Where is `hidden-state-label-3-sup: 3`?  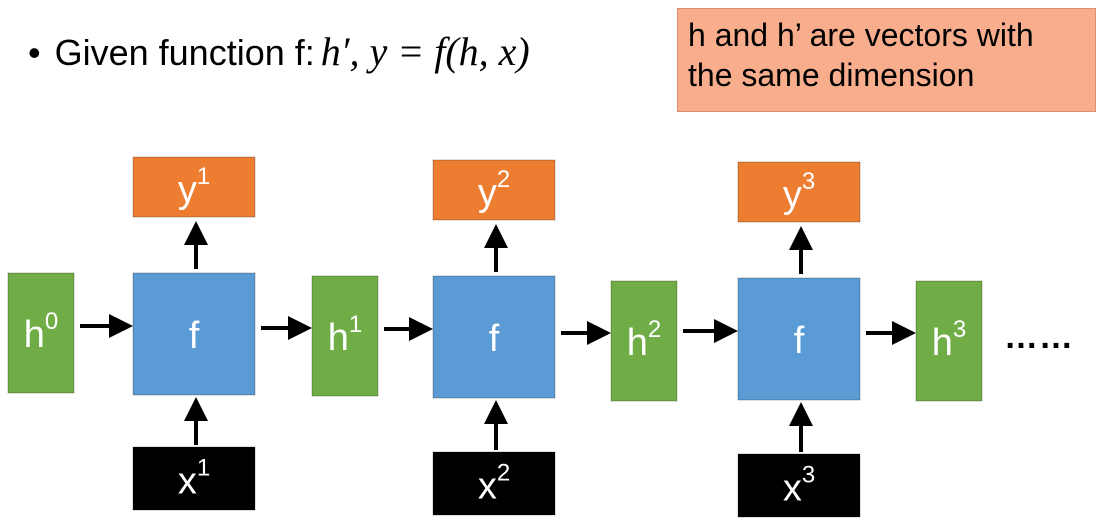
hidden-state-label-3-sup: 3 is located at coordinates (959, 329).